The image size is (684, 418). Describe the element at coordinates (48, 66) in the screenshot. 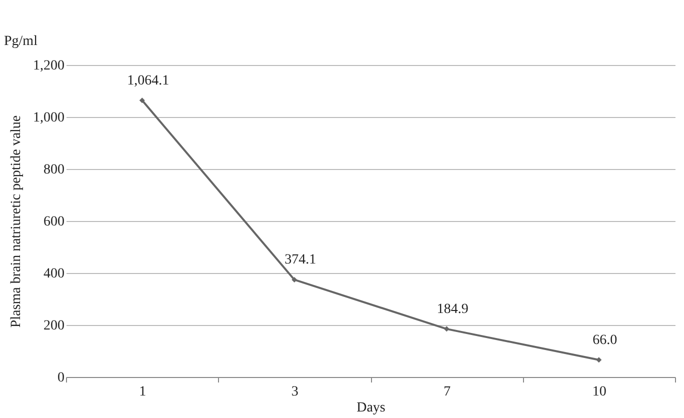

I see `y-tick-label: 1,200` at that location.